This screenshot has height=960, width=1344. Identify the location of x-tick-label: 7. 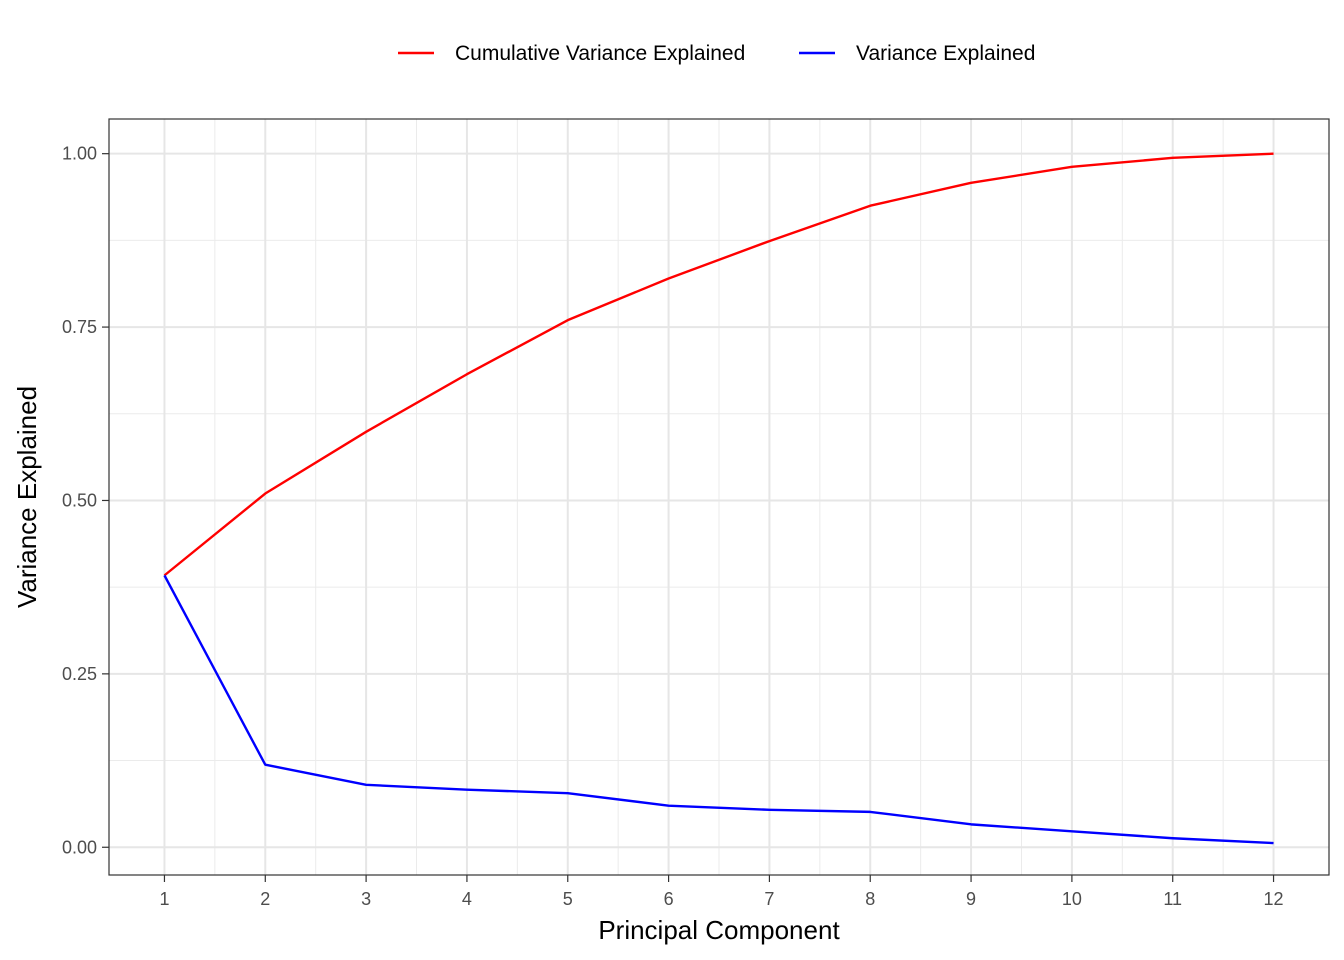
(769, 899).